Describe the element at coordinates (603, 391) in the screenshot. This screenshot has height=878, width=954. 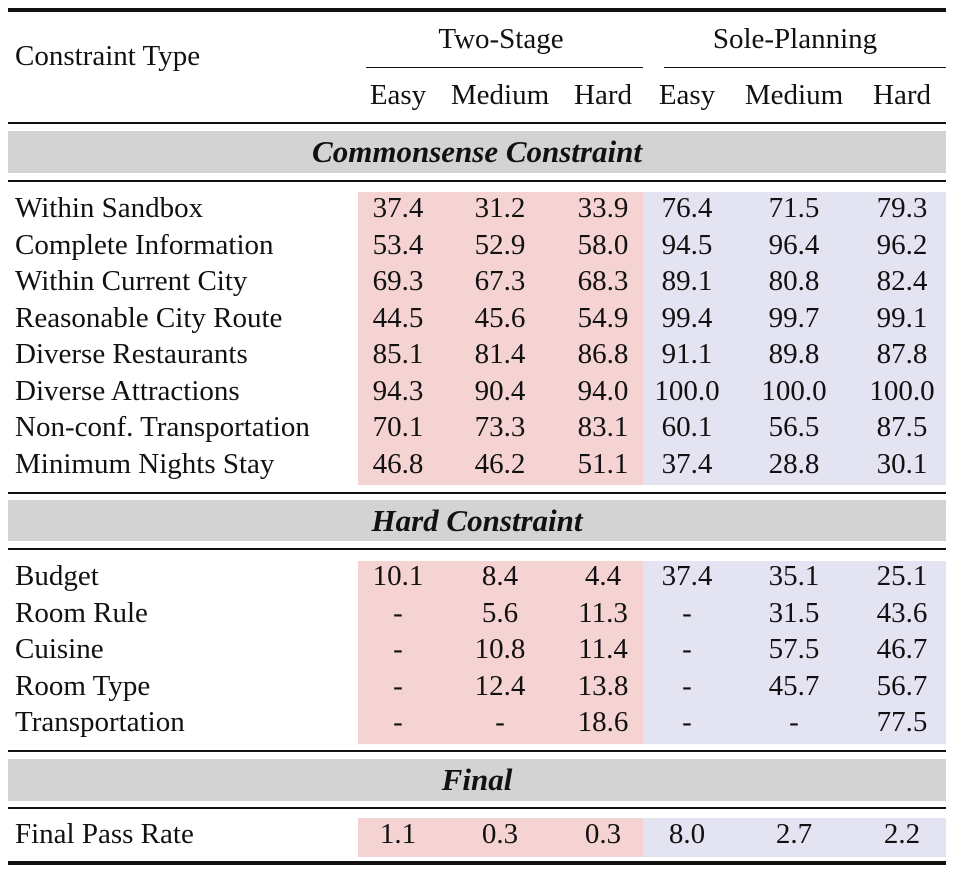
I see `table-cell: 94.0` at that location.